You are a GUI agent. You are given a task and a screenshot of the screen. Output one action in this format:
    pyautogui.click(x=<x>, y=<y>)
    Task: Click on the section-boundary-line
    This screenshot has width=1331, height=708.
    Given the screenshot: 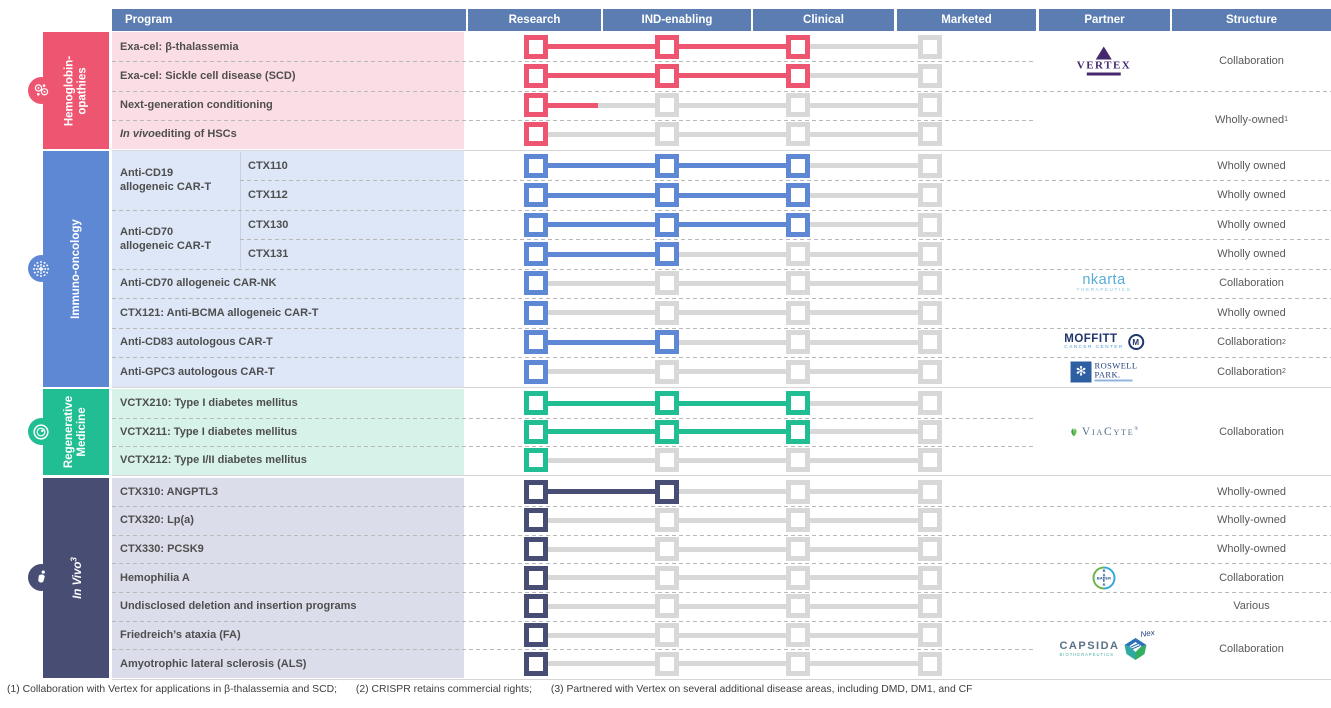 What is the action you would take?
    pyautogui.click(x=721, y=150)
    